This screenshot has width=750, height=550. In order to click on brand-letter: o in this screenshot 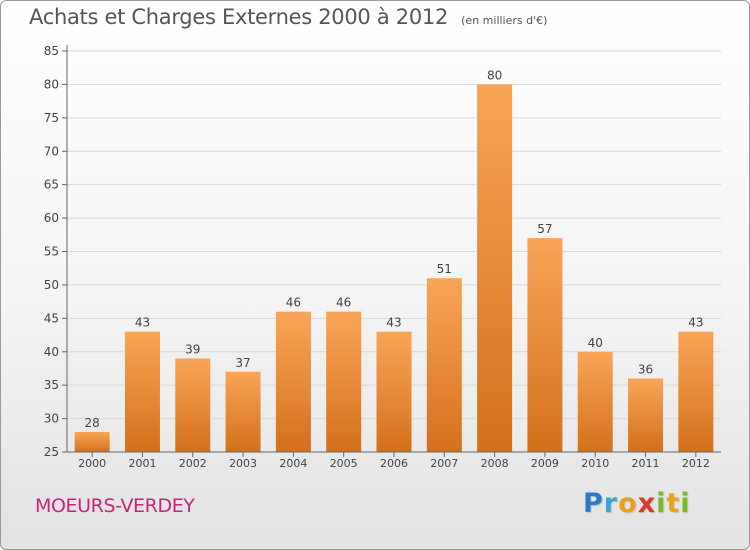, I will do `click(628, 503)`.